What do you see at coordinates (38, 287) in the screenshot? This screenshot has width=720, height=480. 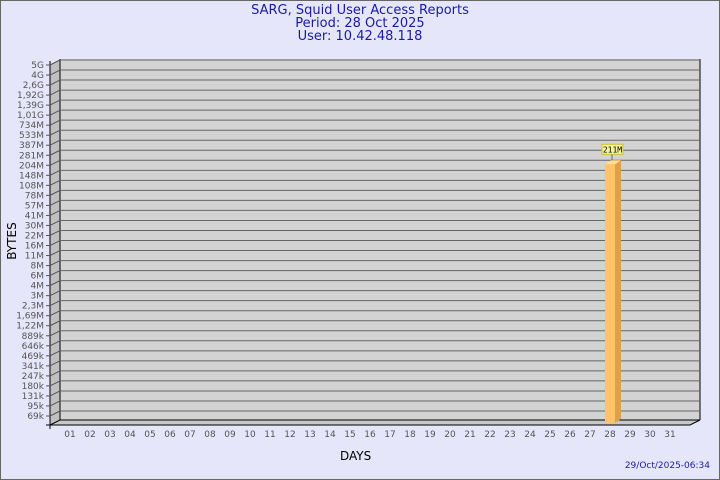 I see `y-tick-label: 4M` at bounding box center [38, 287].